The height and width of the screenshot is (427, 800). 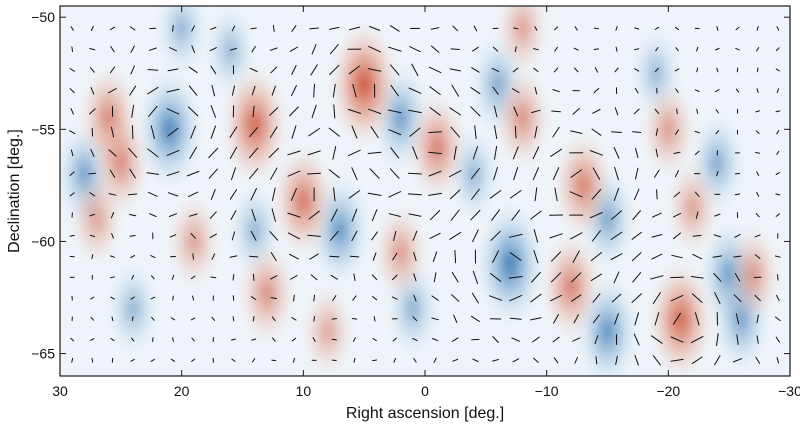 I want to click on cold-spot, so click(x=181, y=41).